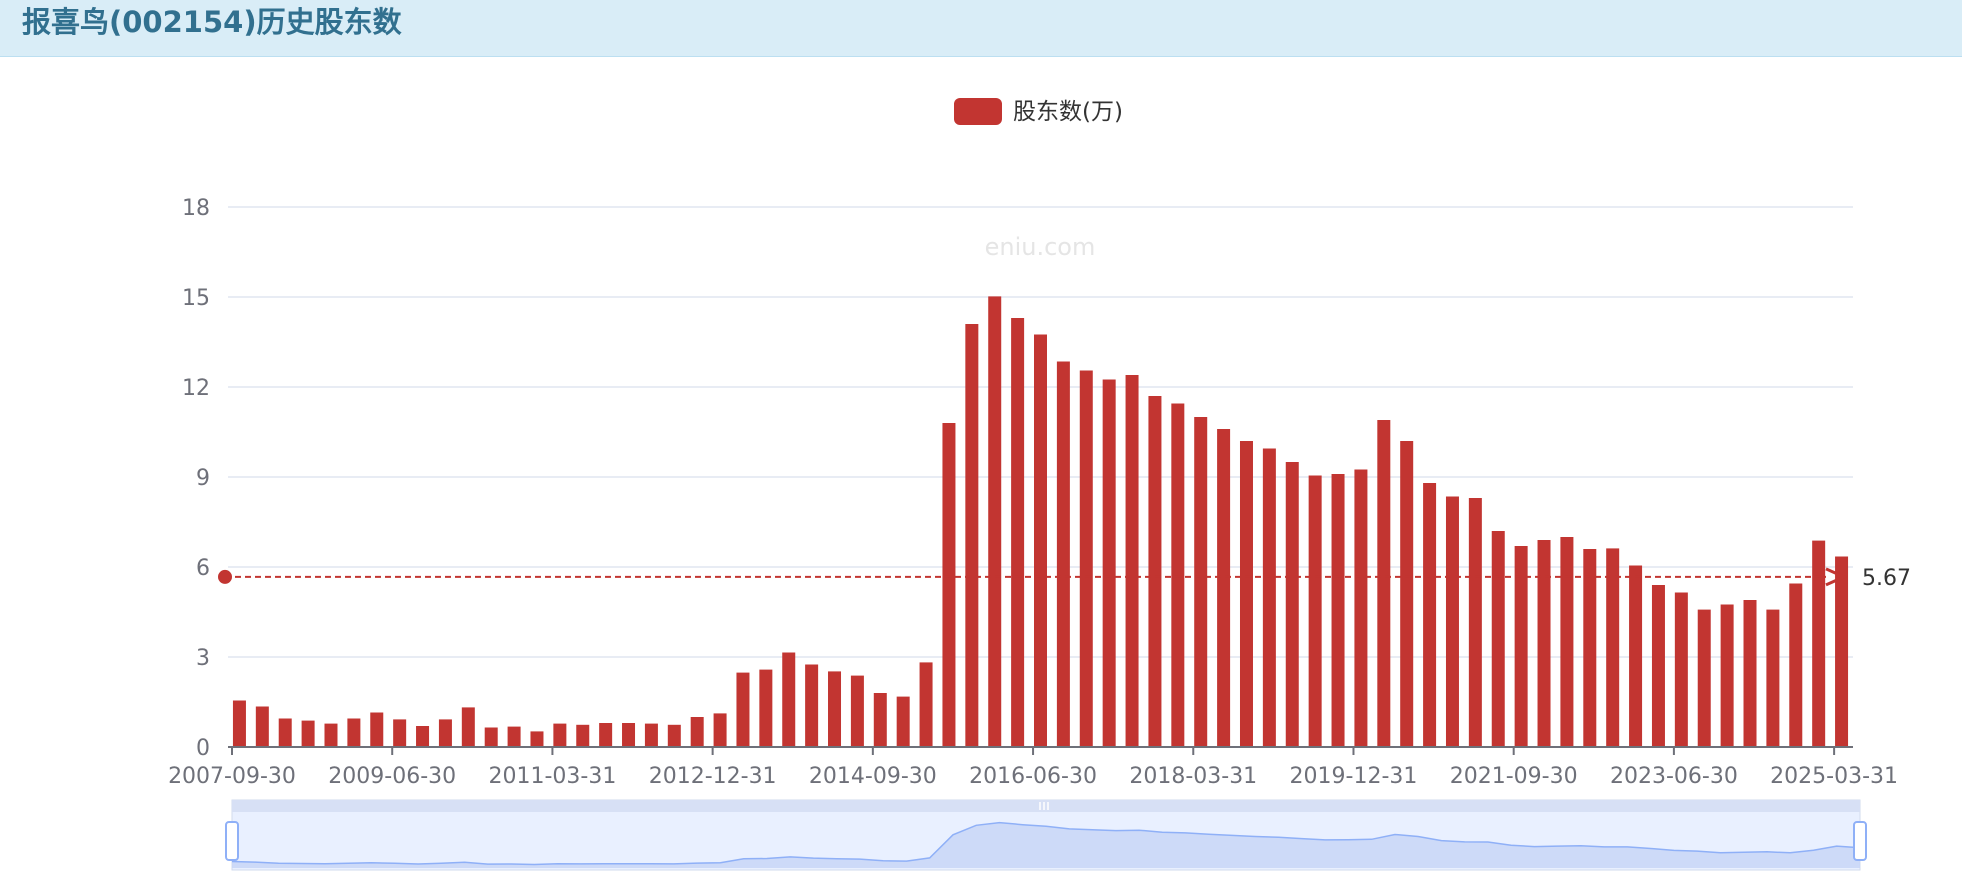 This screenshot has width=1962, height=880. I want to click on y-tick-label: 18, so click(196, 208).